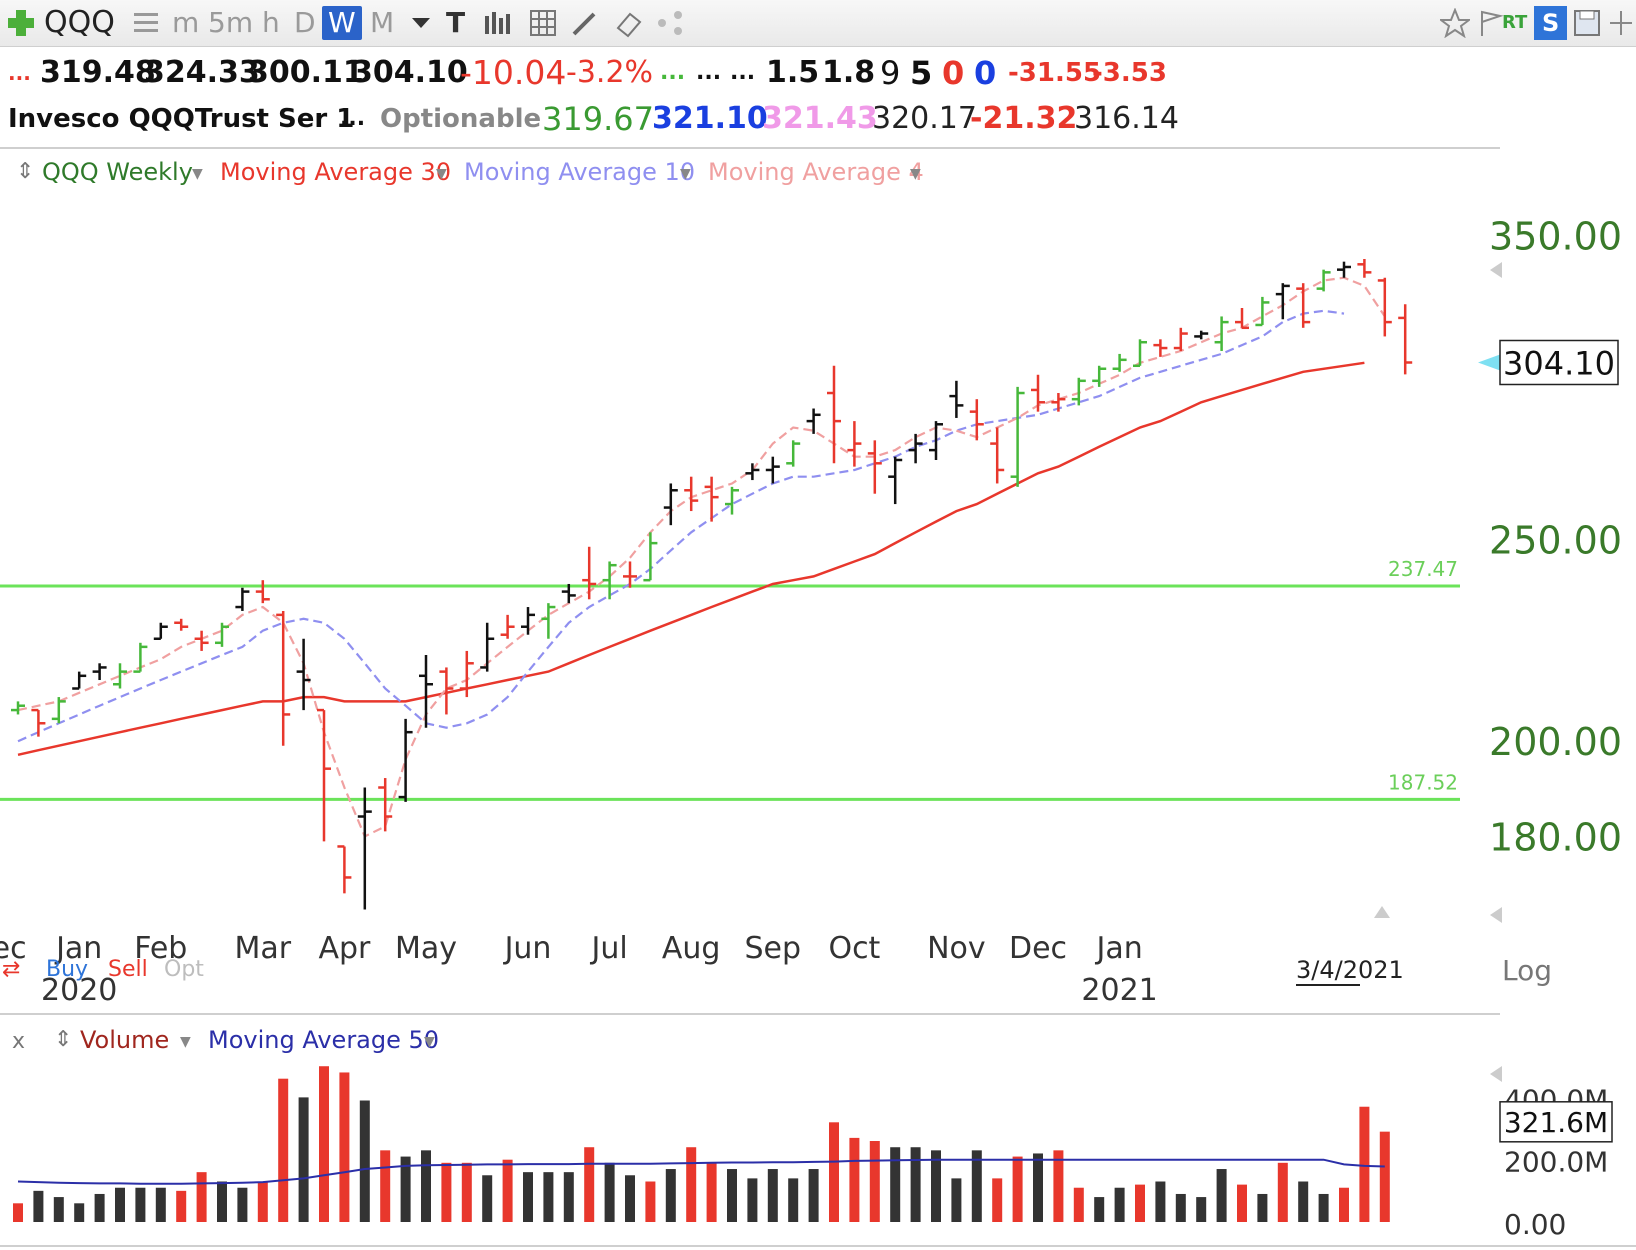  What do you see at coordinates (342, 23) in the screenshot?
I see `period-w: W` at bounding box center [342, 23].